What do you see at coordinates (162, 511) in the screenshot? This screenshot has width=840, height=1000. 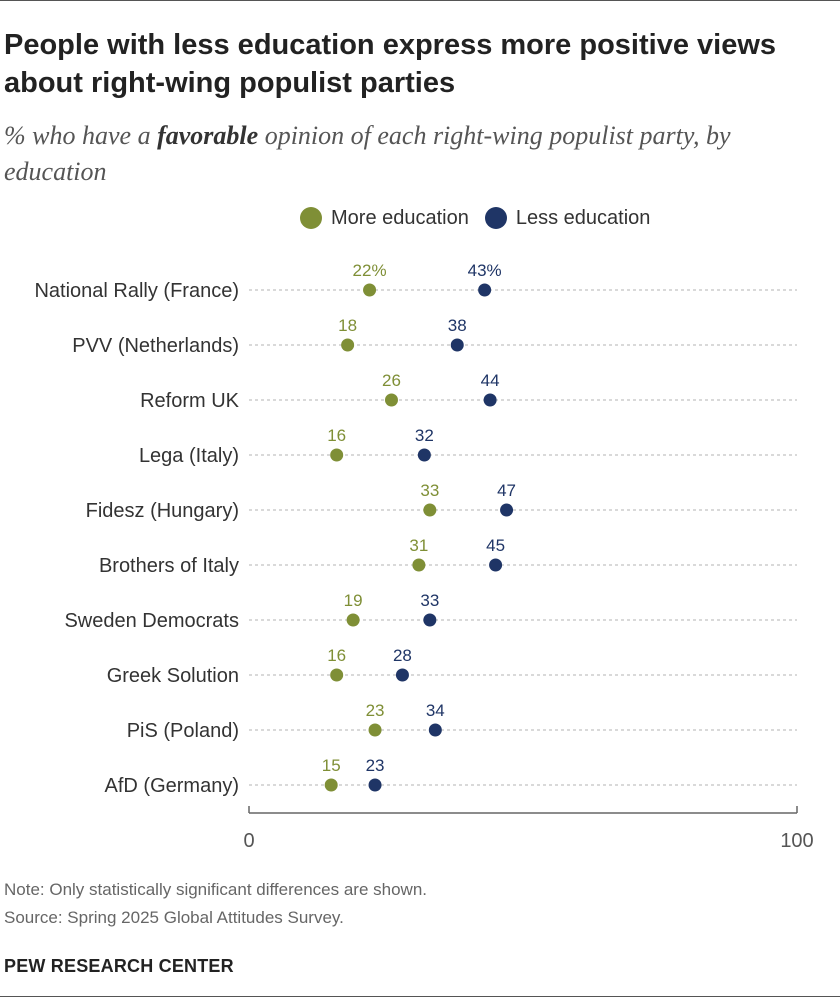 I see `category-label: Fidesz (Hungary)` at bounding box center [162, 511].